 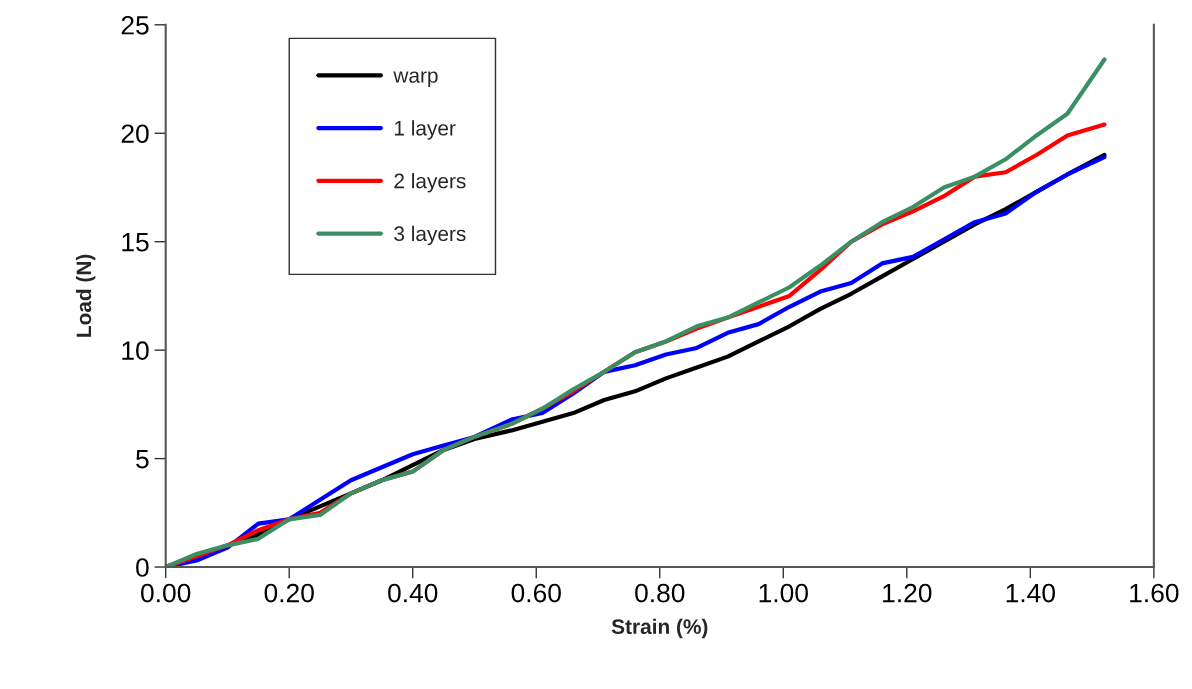 I want to click on x-tick-label: 0.20, so click(x=289, y=593).